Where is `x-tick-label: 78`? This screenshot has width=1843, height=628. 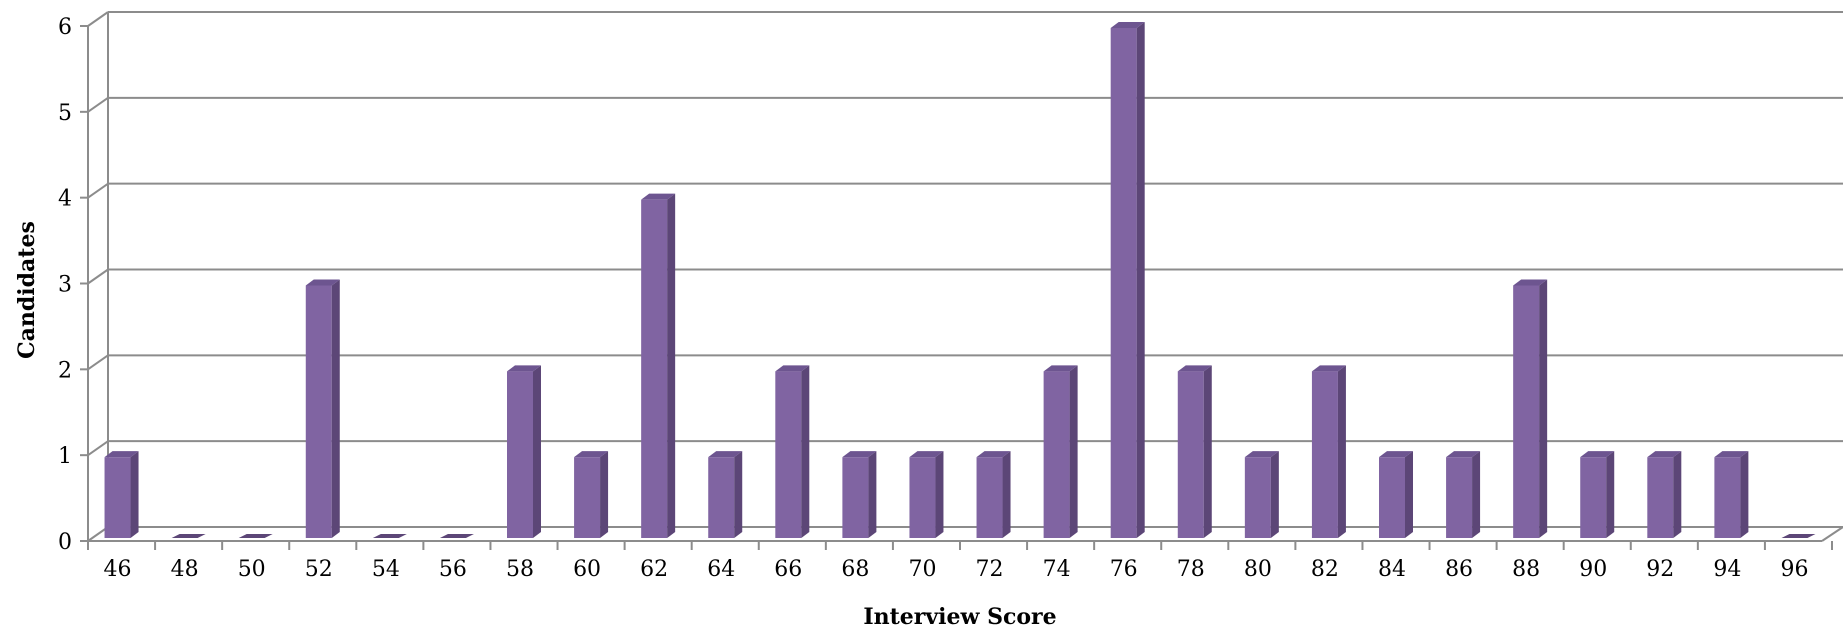 x-tick-label: 78 is located at coordinates (1191, 569).